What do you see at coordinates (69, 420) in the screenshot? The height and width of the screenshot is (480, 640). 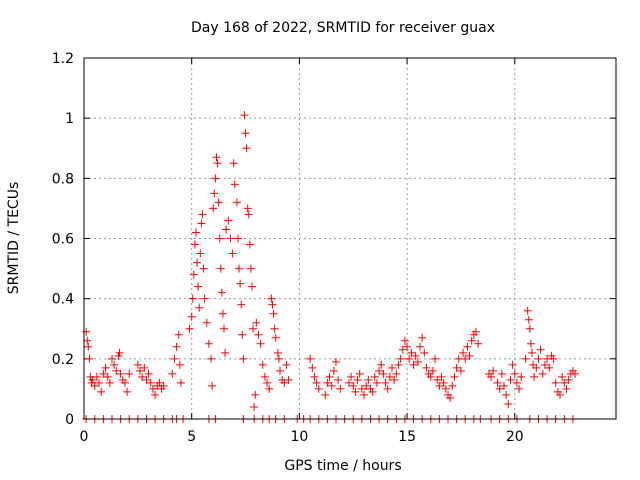 I see `y-tick-label: 0` at bounding box center [69, 420].